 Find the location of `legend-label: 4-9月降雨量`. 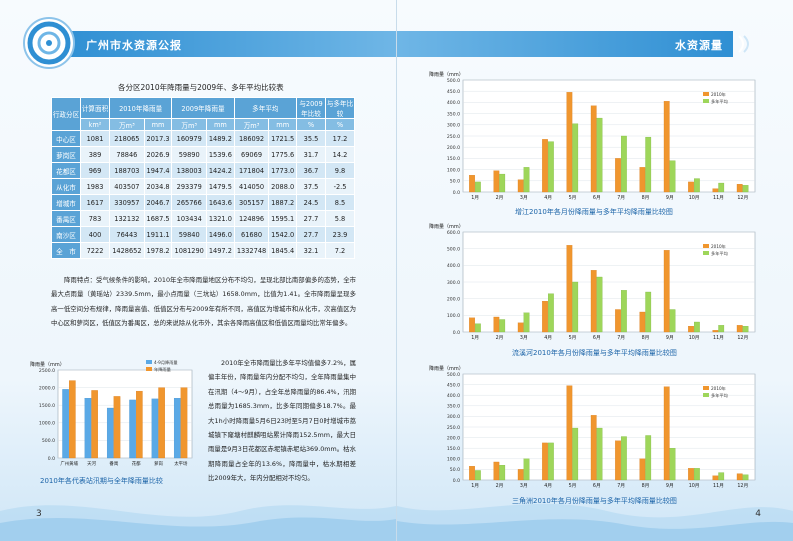

legend-label: 4-9月降雨量 is located at coordinates (166, 362).